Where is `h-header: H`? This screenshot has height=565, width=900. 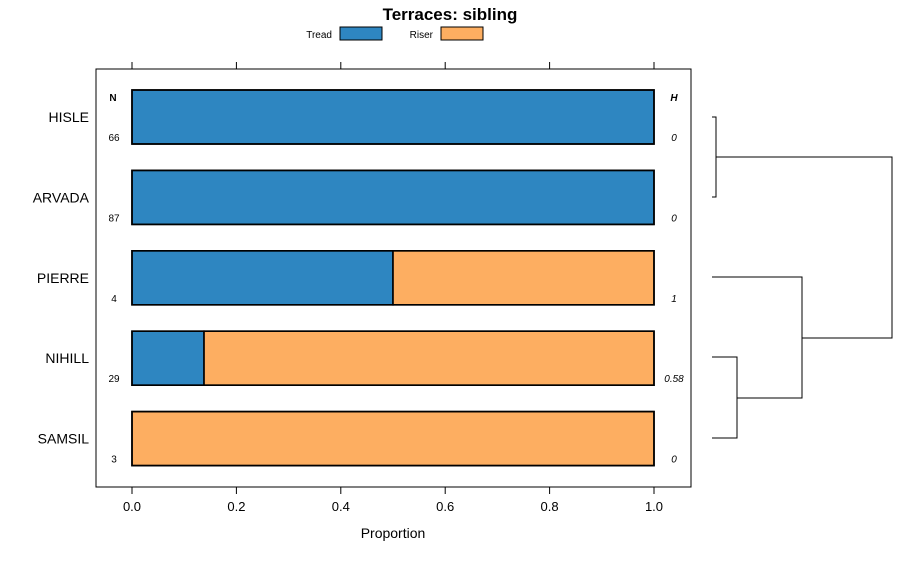
h-header: H is located at coordinates (674, 98).